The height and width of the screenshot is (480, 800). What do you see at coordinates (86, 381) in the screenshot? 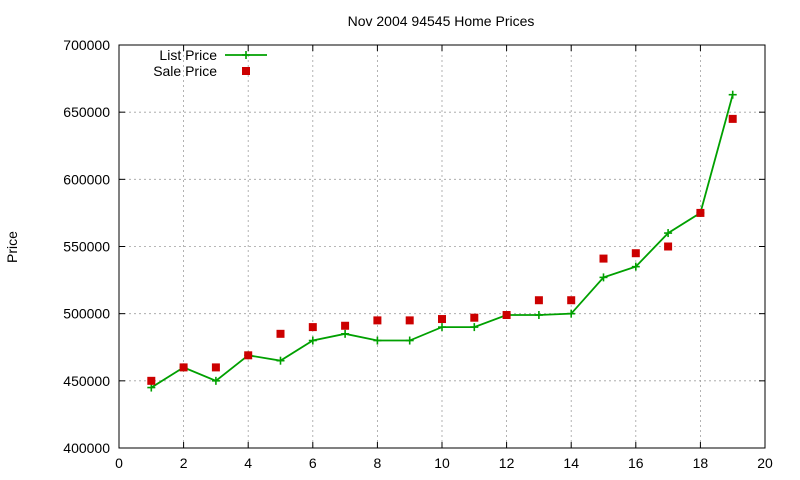
I see `y-tick-label: 450000` at bounding box center [86, 381].